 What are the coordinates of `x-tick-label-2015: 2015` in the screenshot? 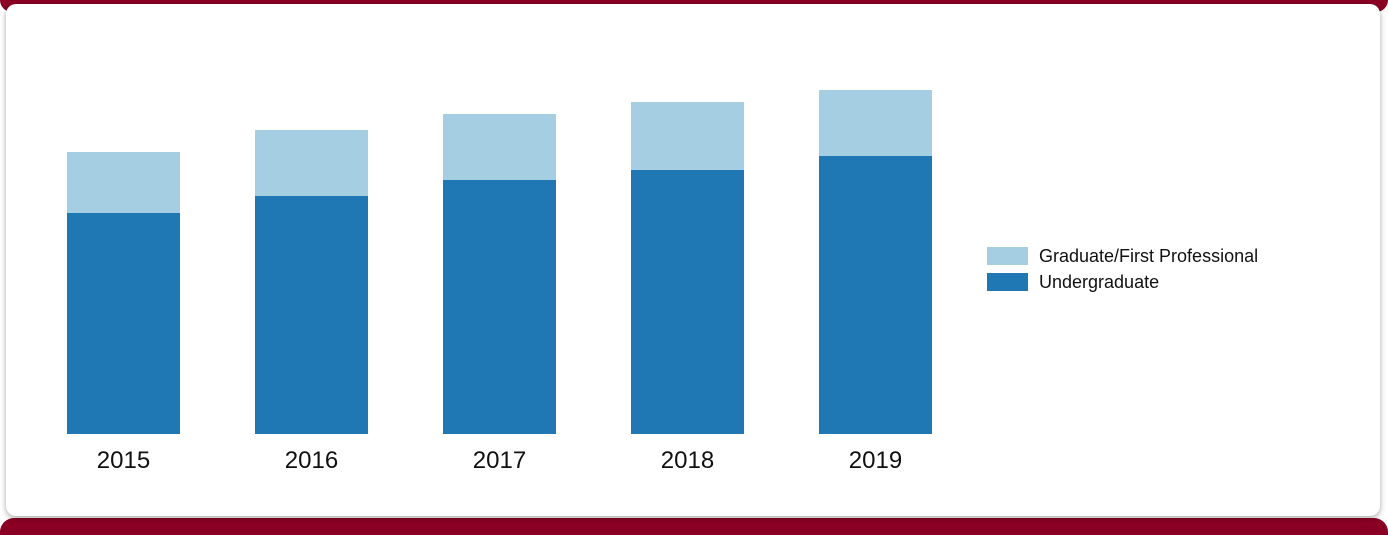 It's located at (123, 460).